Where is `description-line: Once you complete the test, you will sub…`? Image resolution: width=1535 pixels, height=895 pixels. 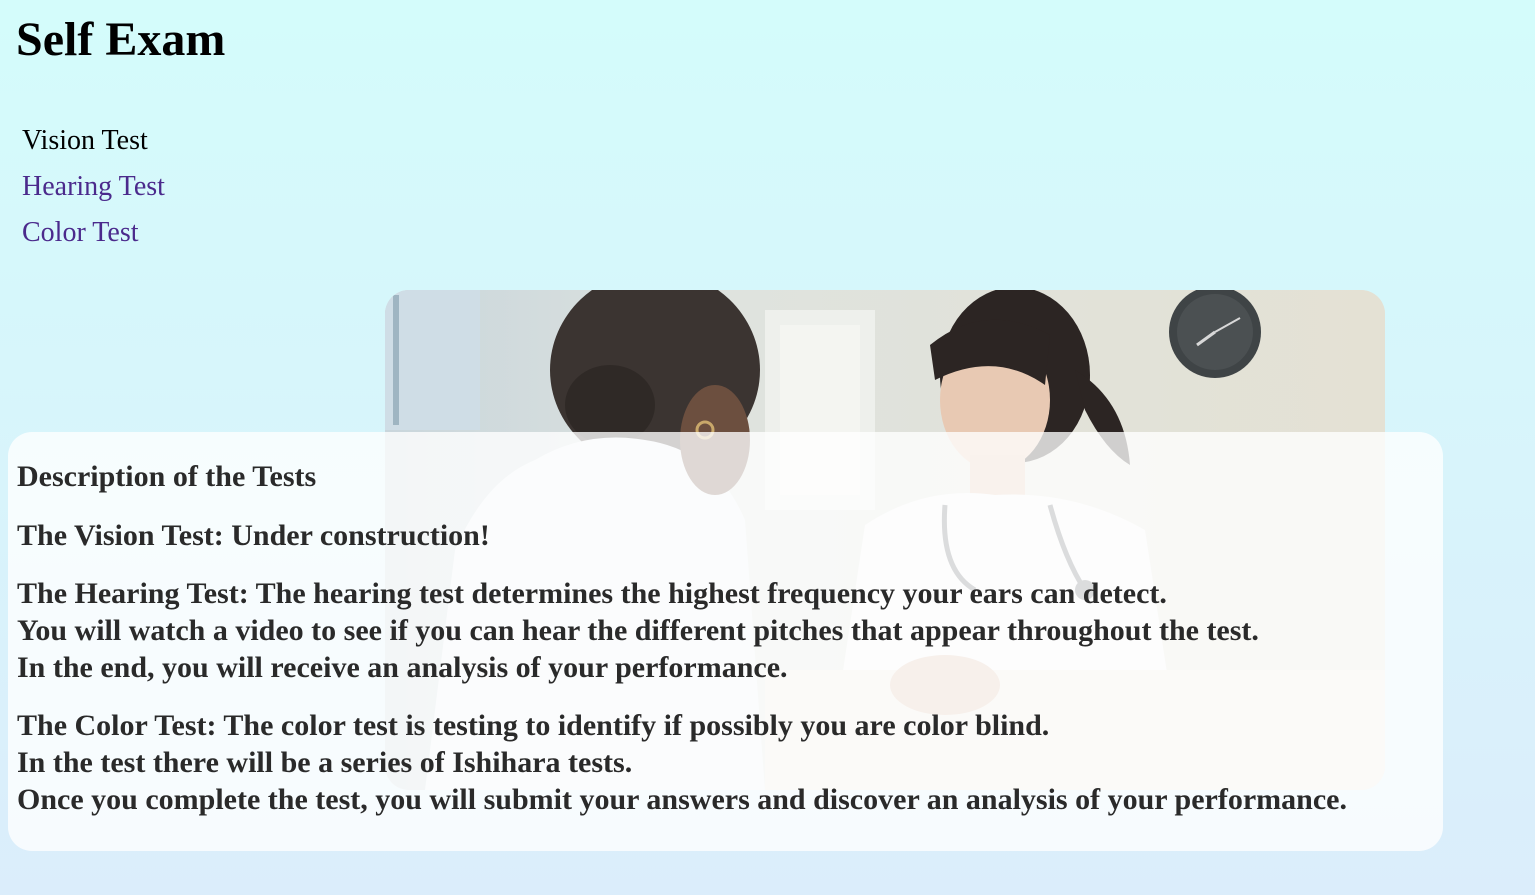 description-line: Once you complete the test, you will sub… is located at coordinates (682, 799).